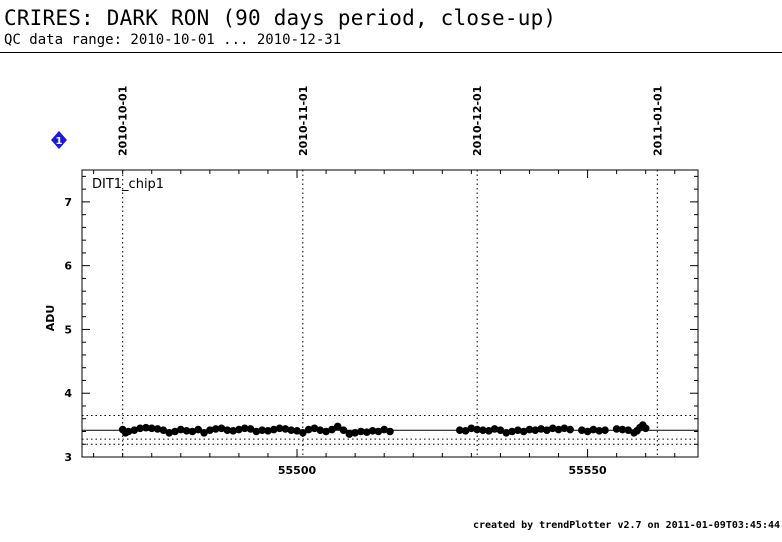 This screenshot has width=782, height=542. Describe the element at coordinates (68, 266) in the screenshot. I see `y-tick-label: 6` at that location.